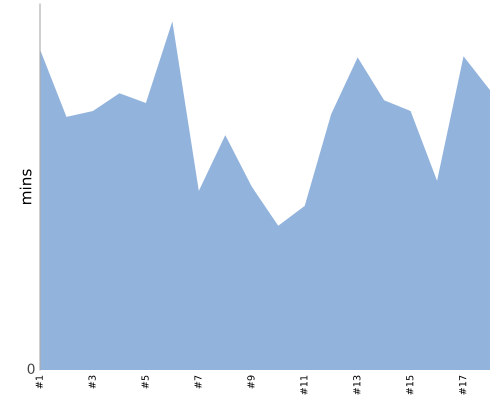 Image resolution: width=500 pixels, height=400 pixels. Describe the element at coordinates (26, 186) in the screenshot. I see `y-axis-title: mins` at that location.